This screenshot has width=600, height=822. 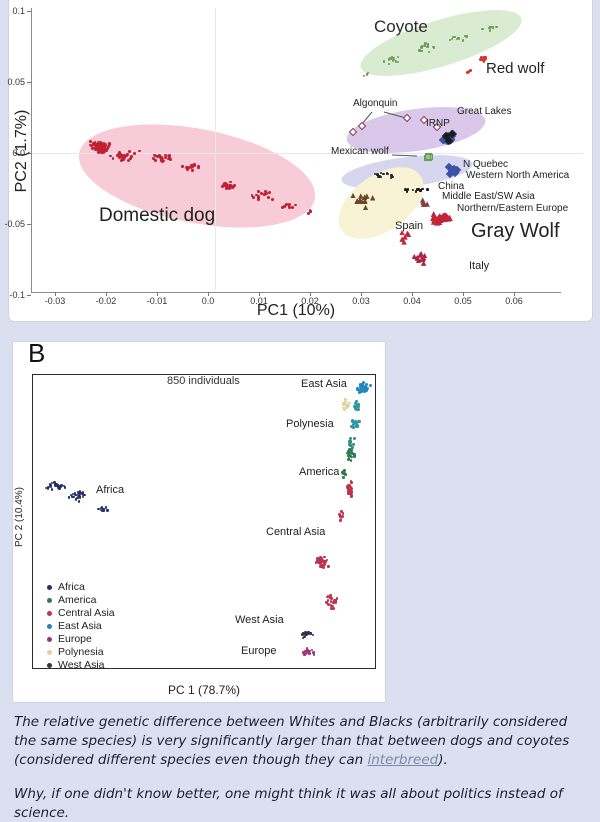 I want to click on x-tick-label: -0.03, so click(x=55, y=301).